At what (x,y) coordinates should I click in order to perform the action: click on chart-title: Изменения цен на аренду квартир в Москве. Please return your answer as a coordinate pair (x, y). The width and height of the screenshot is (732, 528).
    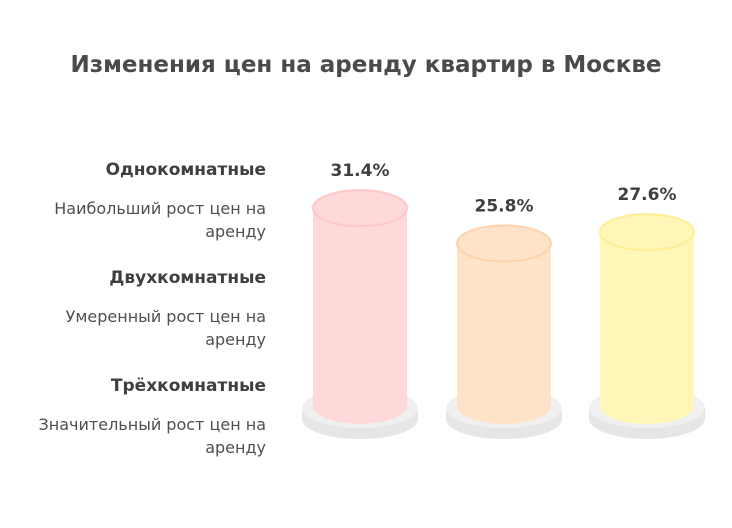
    Looking at the image, I should click on (366, 65).